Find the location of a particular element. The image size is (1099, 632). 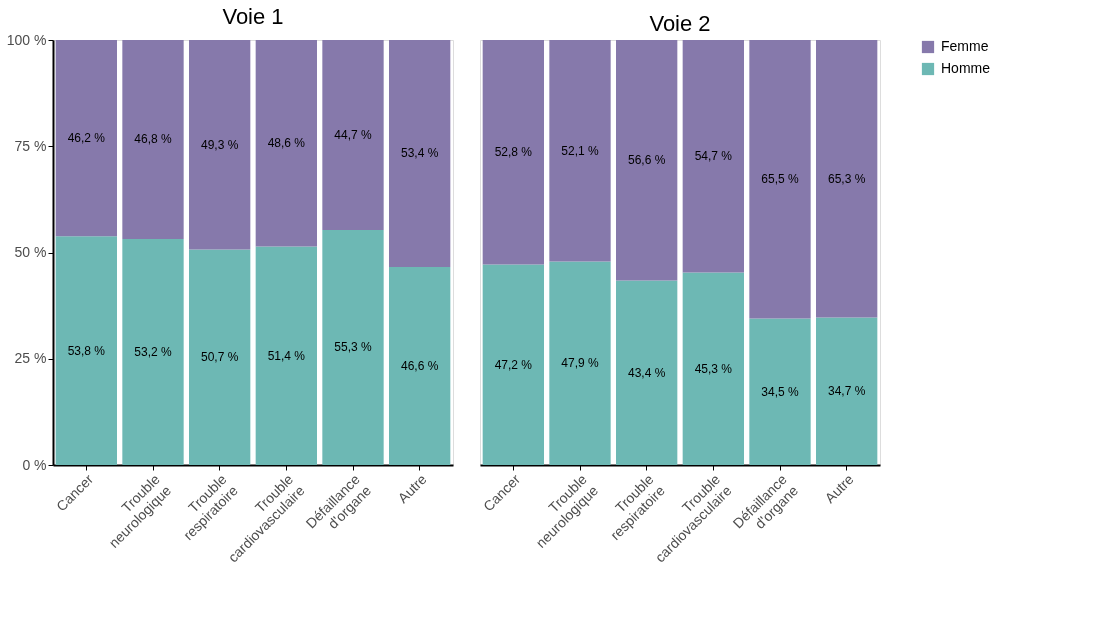

data-label: 44,7 % is located at coordinates (353, 134).